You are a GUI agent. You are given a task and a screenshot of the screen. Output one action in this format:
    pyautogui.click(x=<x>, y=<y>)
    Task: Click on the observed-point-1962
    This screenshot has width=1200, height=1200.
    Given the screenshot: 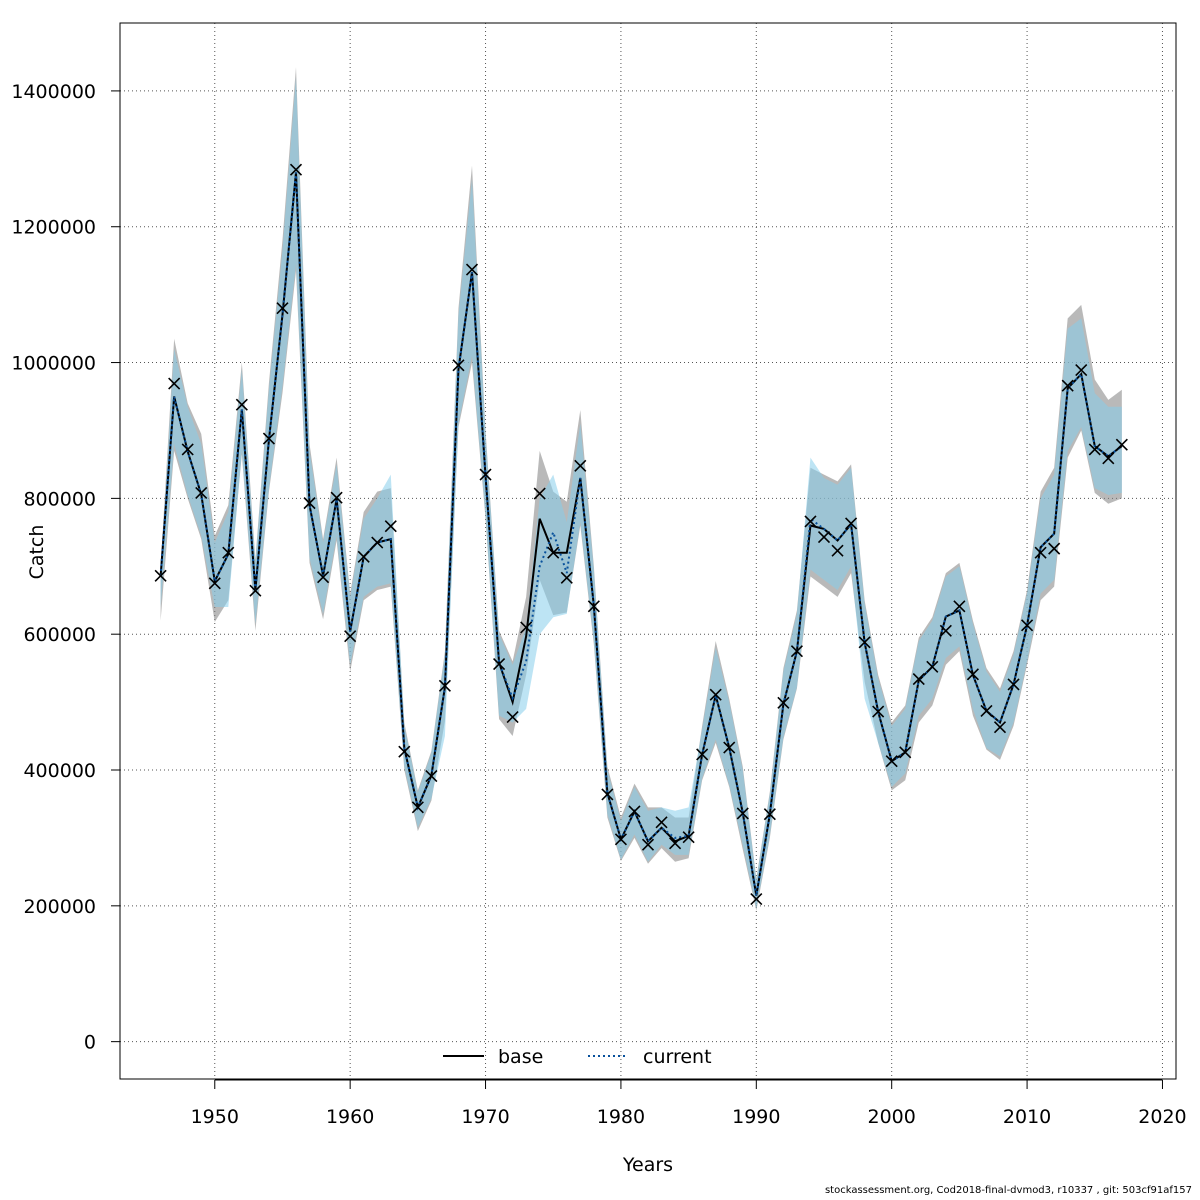 What is the action you would take?
    pyautogui.click(x=377, y=542)
    